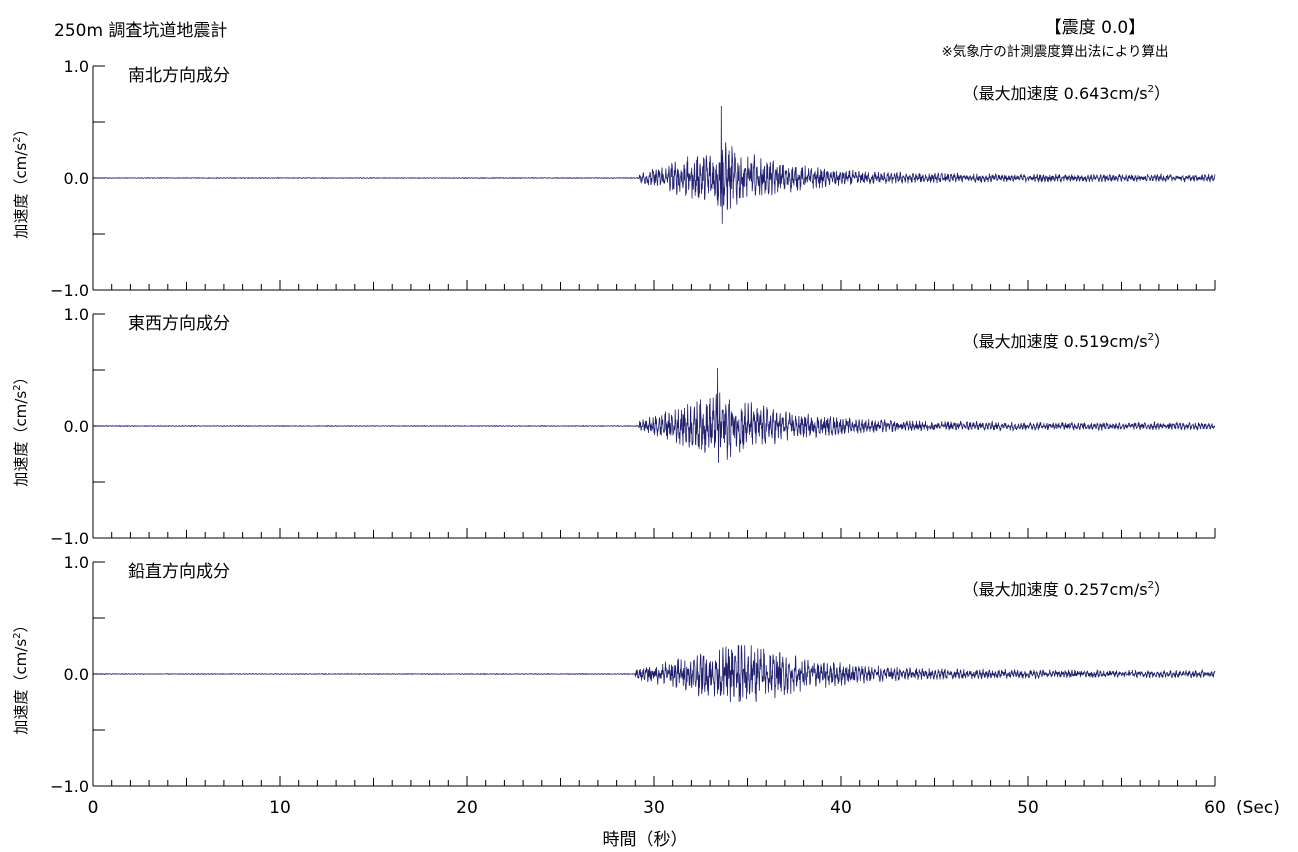 The height and width of the screenshot is (852, 1298). What do you see at coordinates (467, 808) in the screenshot?
I see `x-tick-label: 20` at bounding box center [467, 808].